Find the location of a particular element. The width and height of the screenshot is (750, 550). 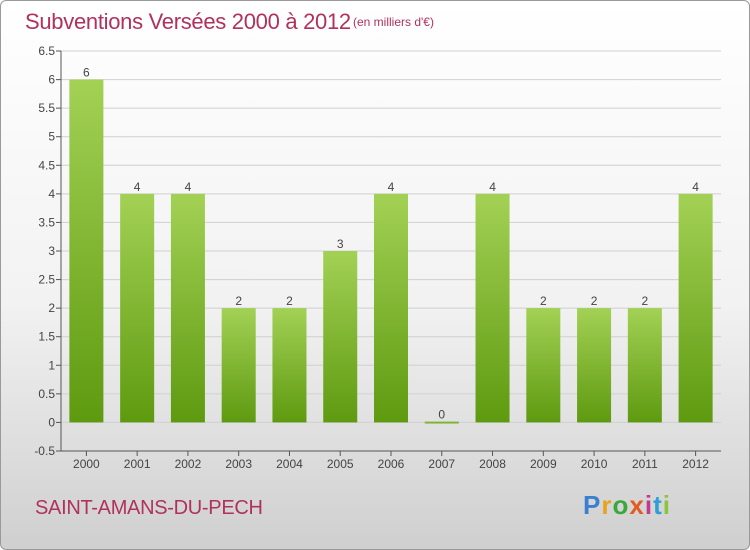

y-tick-label: 4 is located at coordinates (51, 194).